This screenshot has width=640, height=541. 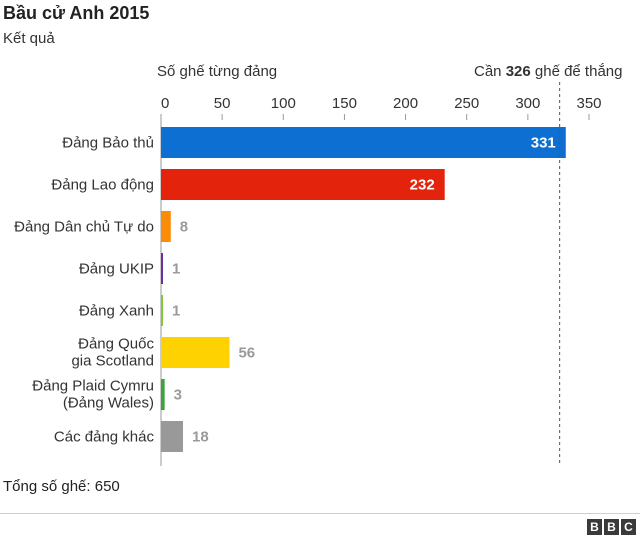 What do you see at coordinates (217, 71) in the screenshot?
I see `x-axis-label: Số ghế từng đảng` at bounding box center [217, 71].